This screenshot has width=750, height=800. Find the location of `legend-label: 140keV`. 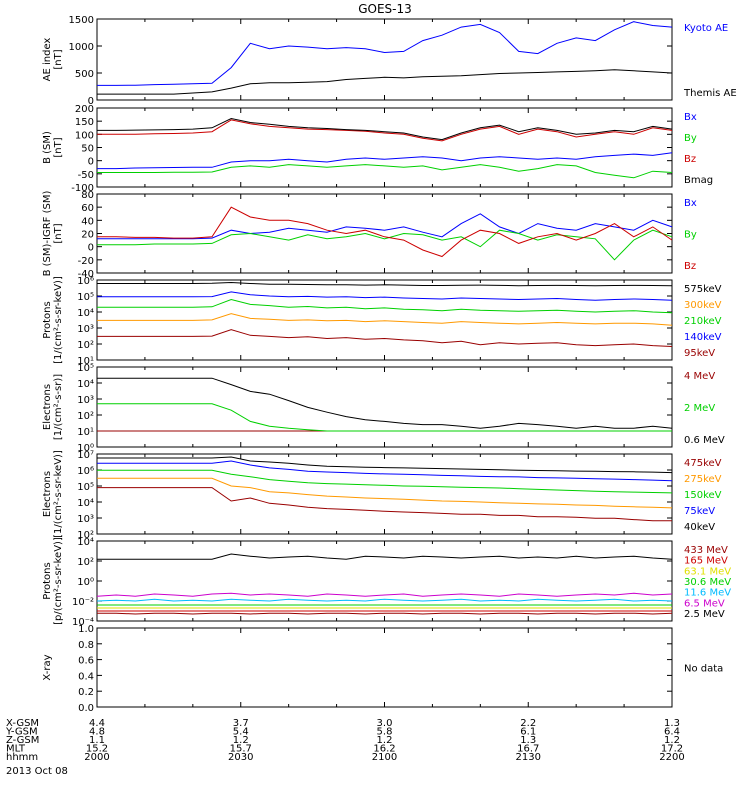

legend-label: 140keV is located at coordinates (703, 337).